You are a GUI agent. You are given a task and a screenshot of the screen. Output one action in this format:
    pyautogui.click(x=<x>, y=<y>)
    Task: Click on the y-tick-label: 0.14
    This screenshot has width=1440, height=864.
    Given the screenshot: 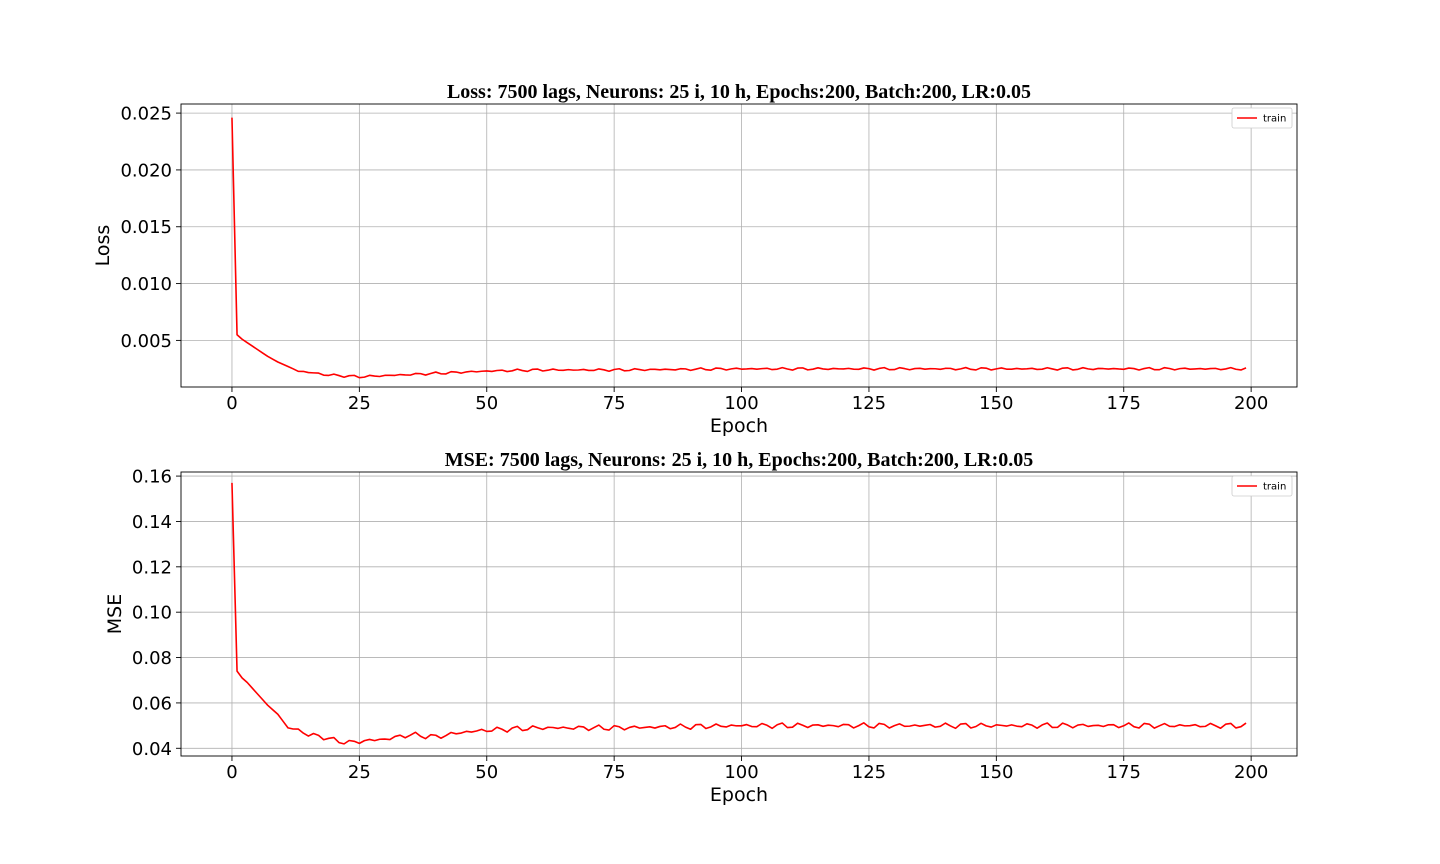 What is the action you would take?
    pyautogui.click(x=152, y=522)
    